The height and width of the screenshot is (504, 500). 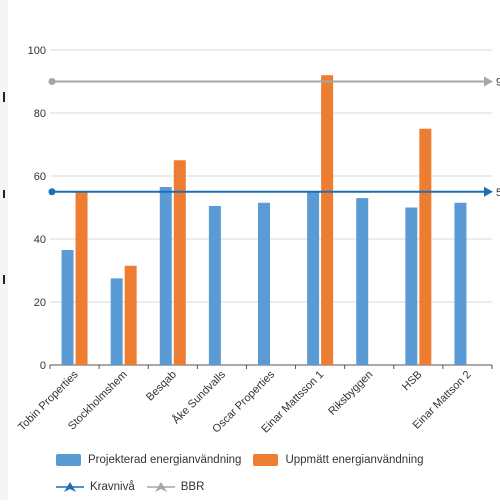 I want to click on y-tick-label: 20, so click(x=40, y=303).